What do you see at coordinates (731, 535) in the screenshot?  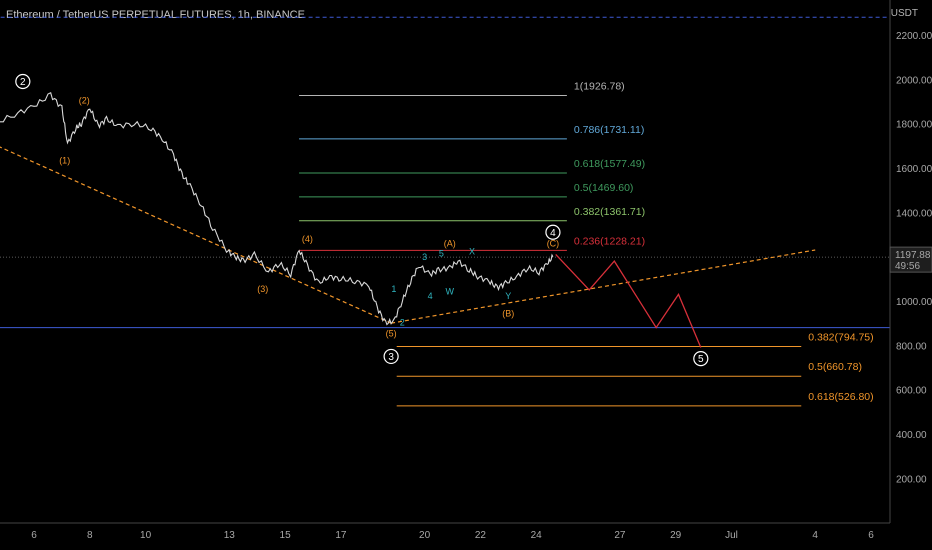 I see `x-tick-label-11: Jul` at bounding box center [731, 535].